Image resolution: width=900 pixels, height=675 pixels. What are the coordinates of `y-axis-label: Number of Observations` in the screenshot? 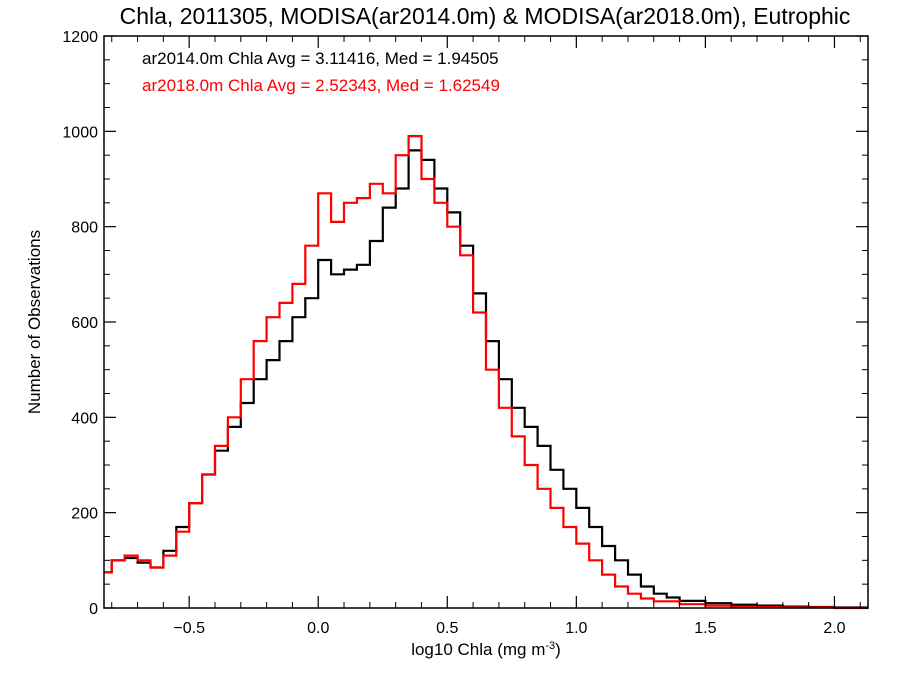 It's located at (34, 322).